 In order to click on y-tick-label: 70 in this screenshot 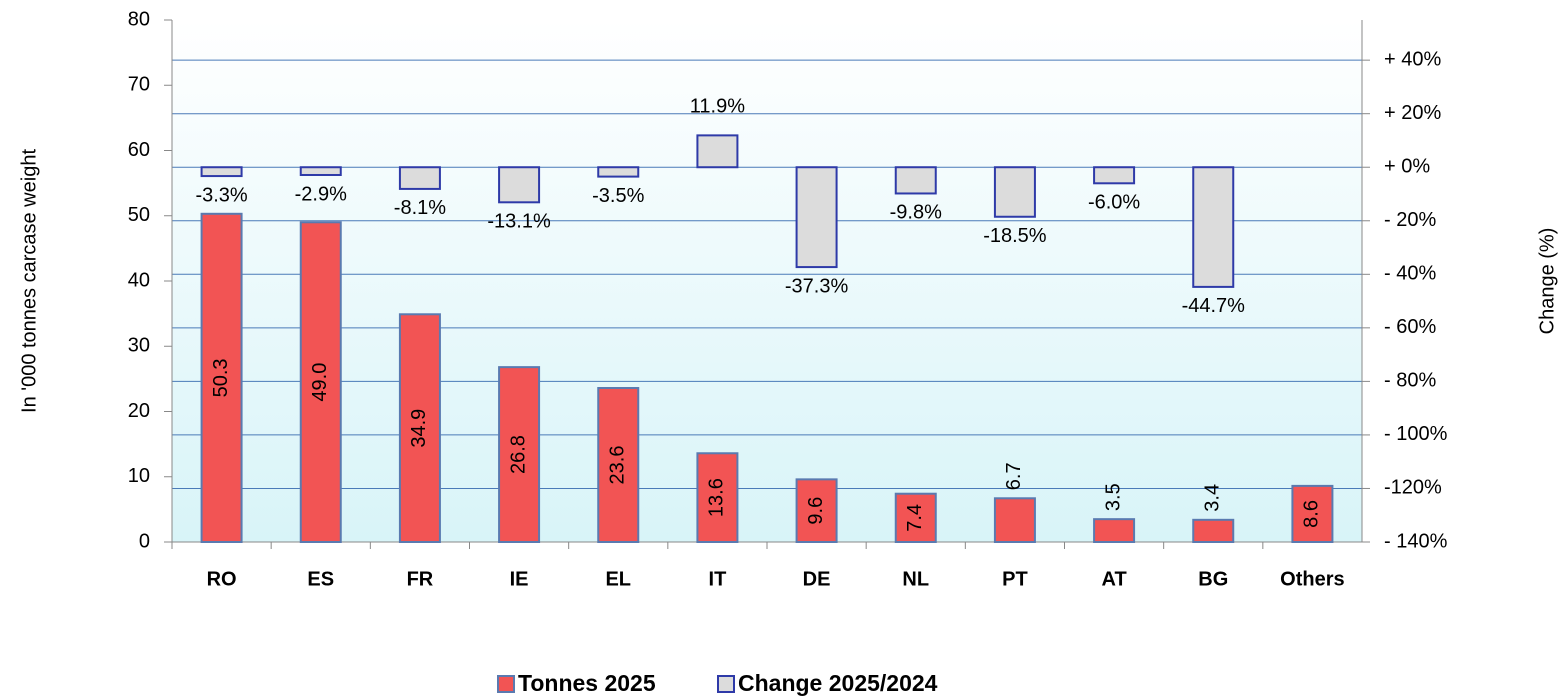, I will do `click(139, 85)`.